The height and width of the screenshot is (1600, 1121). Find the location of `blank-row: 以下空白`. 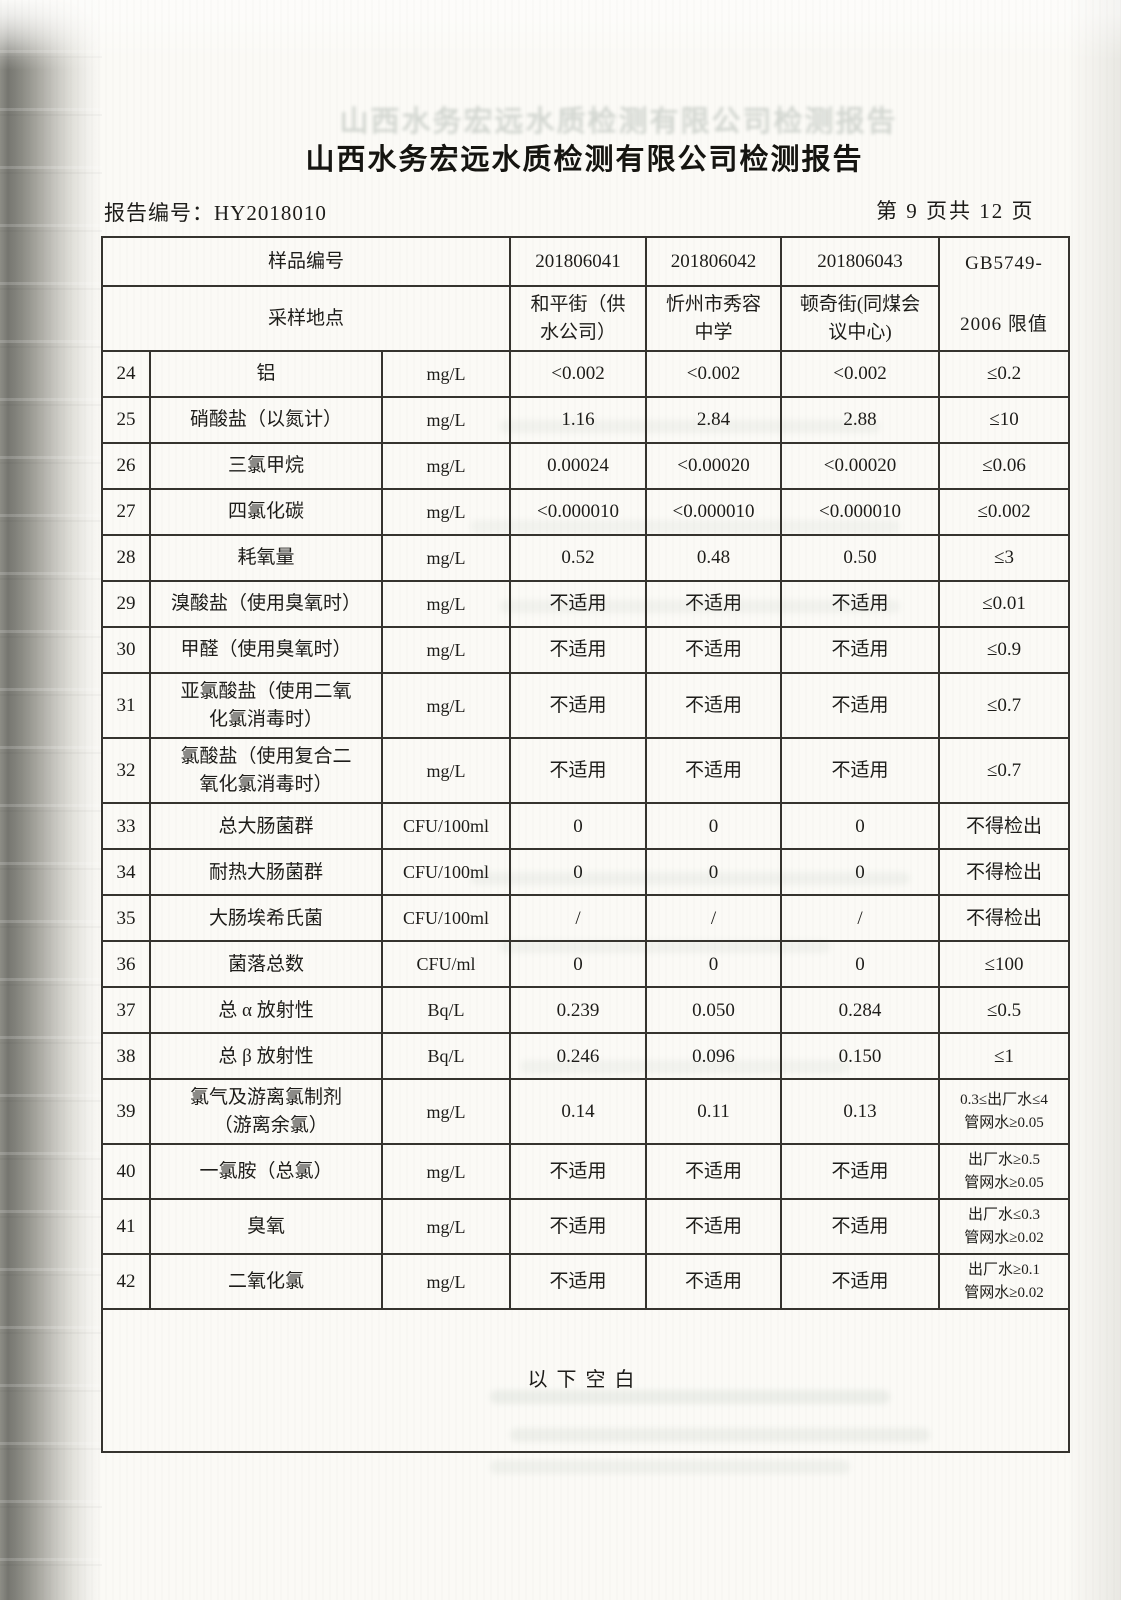

blank-row: 以下空白 is located at coordinates (585, 1381).